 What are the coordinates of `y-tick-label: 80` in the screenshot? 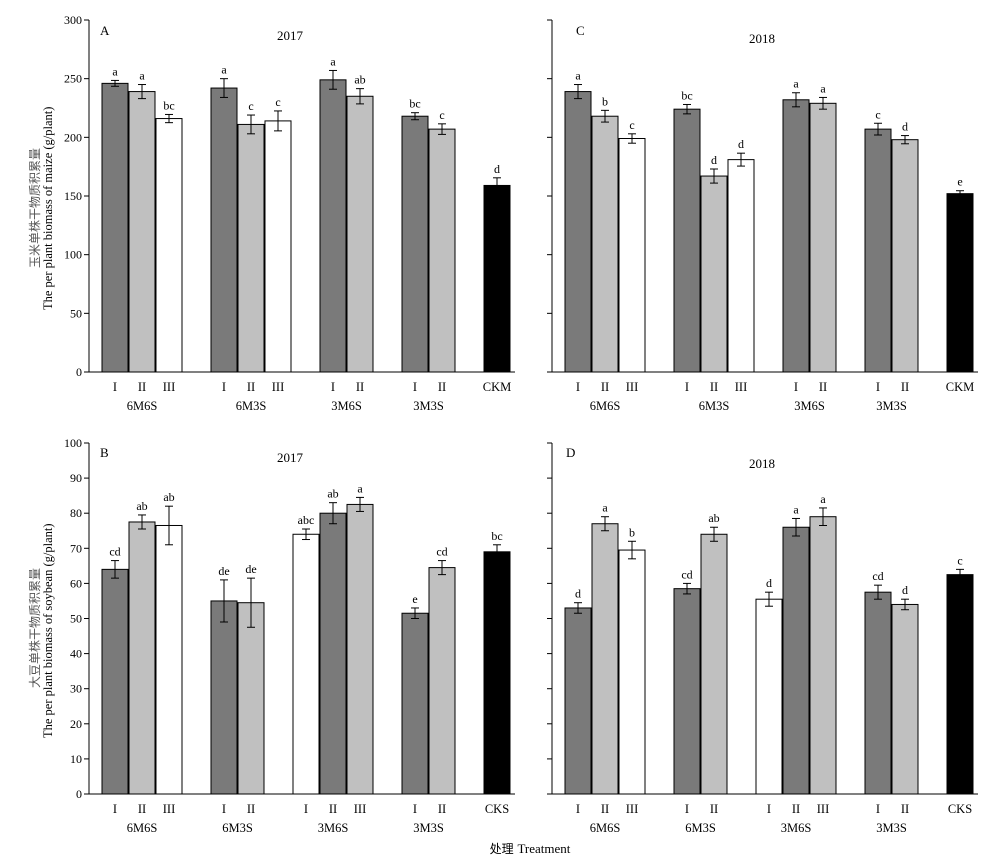 It's located at (76, 513).